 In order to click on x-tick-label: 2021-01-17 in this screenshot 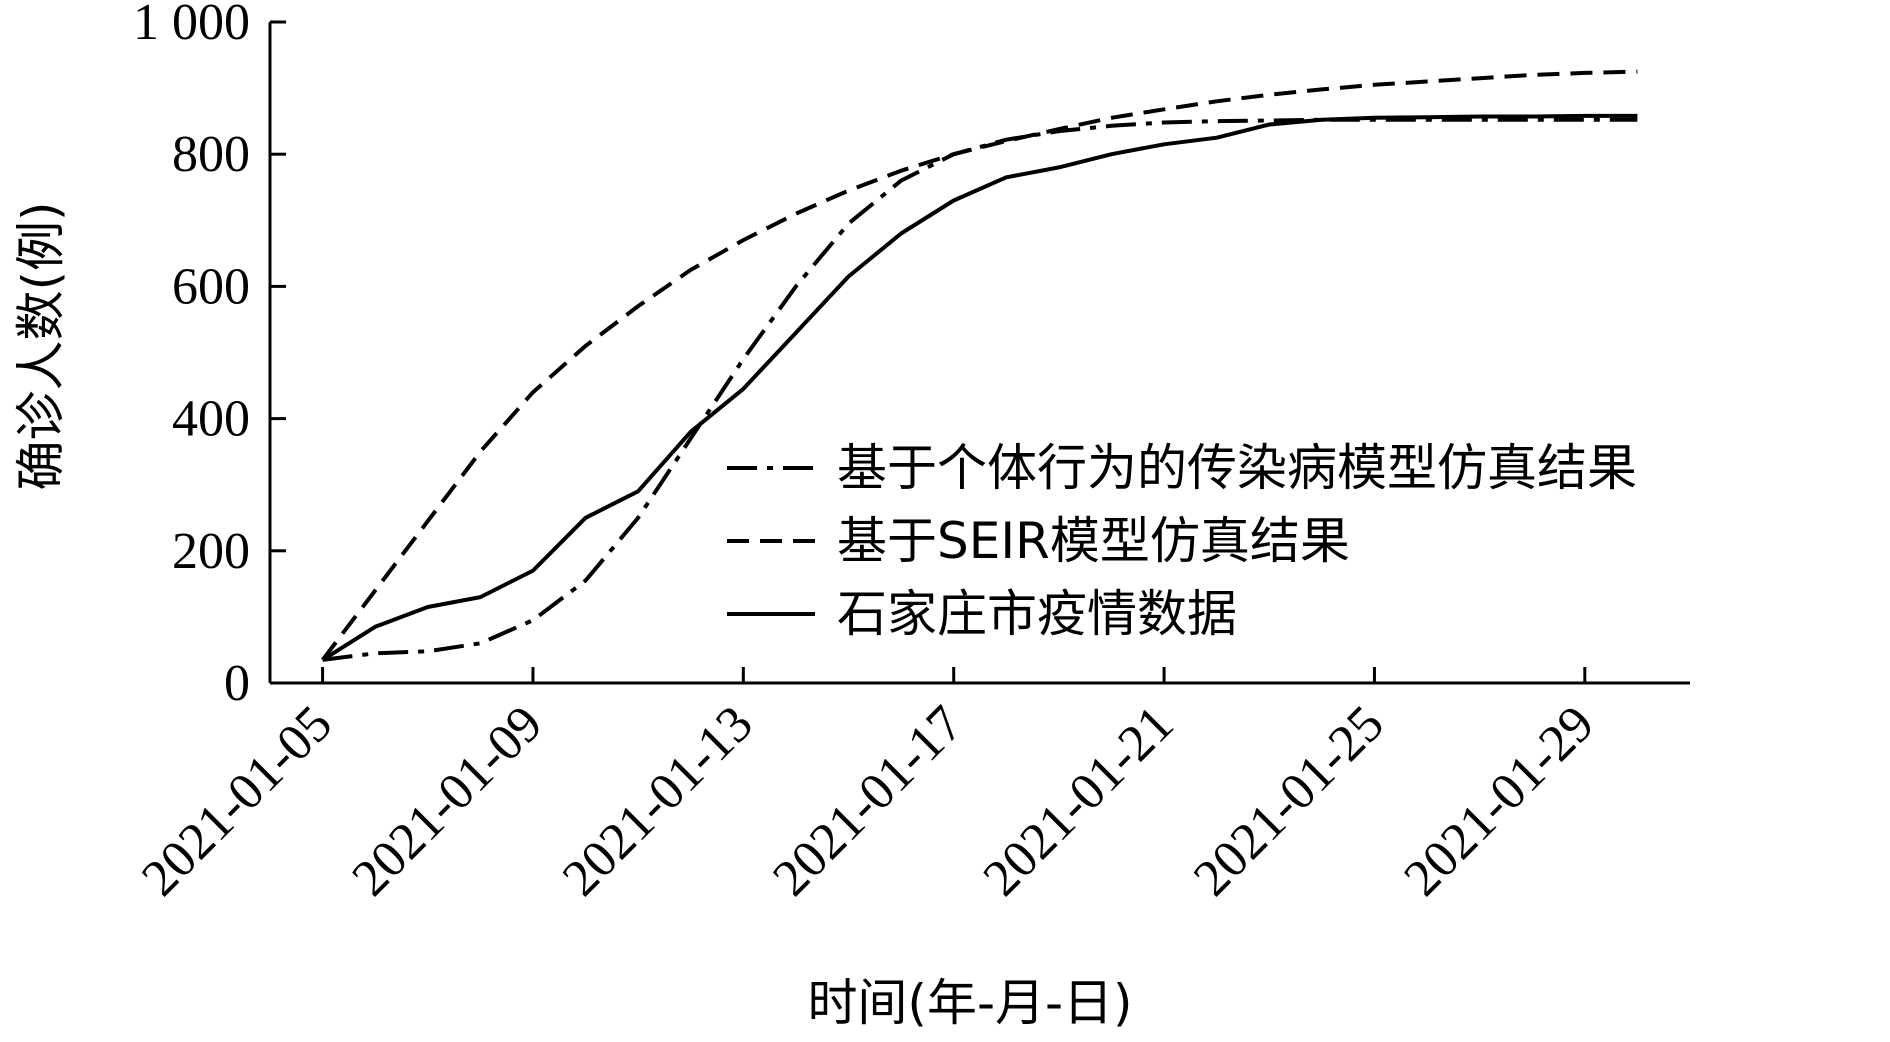, I will do `click(868, 801)`.